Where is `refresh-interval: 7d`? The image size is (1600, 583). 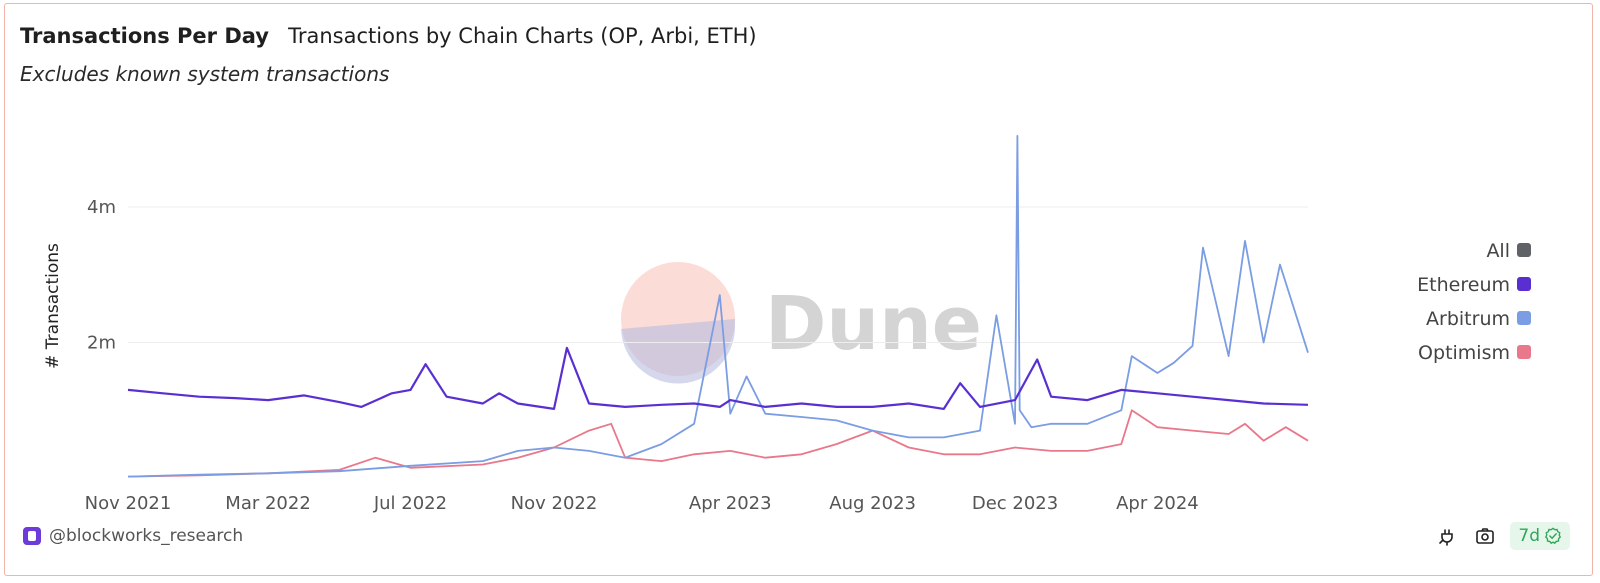 refresh-interval: 7d is located at coordinates (1529, 536).